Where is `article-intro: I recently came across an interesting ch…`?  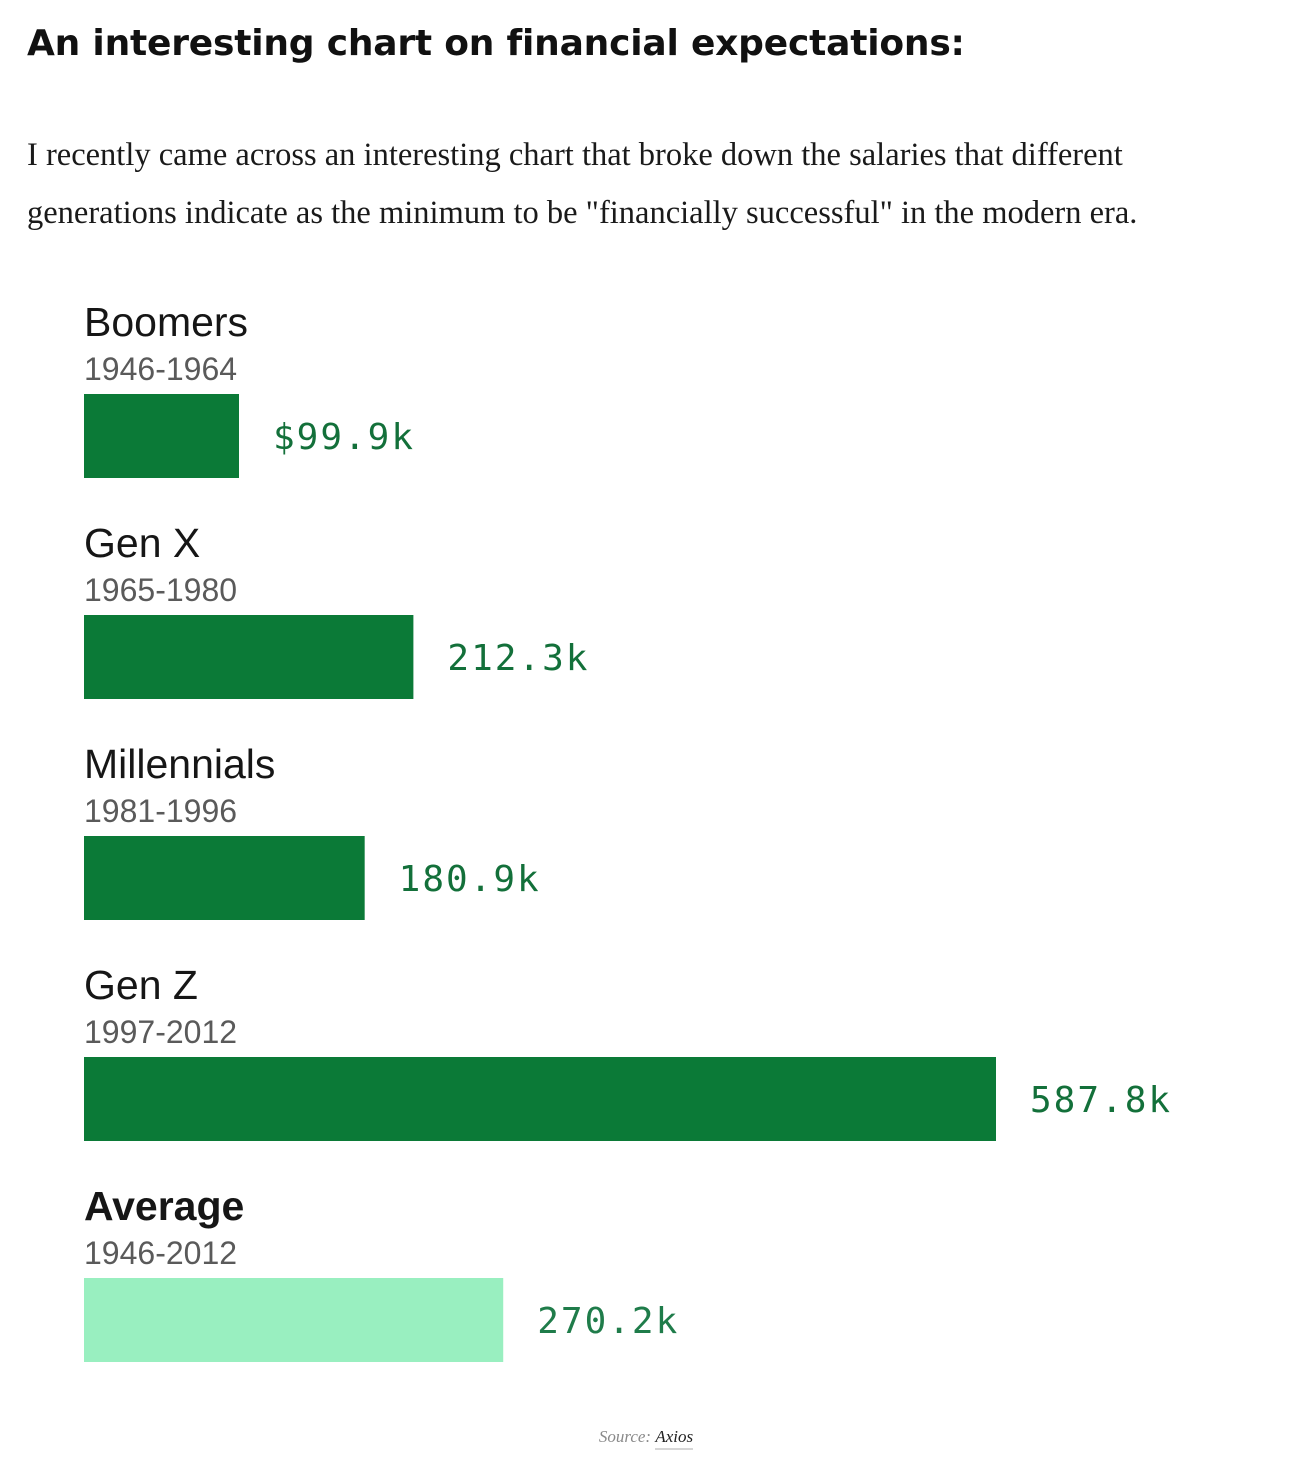 article-intro: I recently came across an interesting ch… is located at coordinates (582, 184).